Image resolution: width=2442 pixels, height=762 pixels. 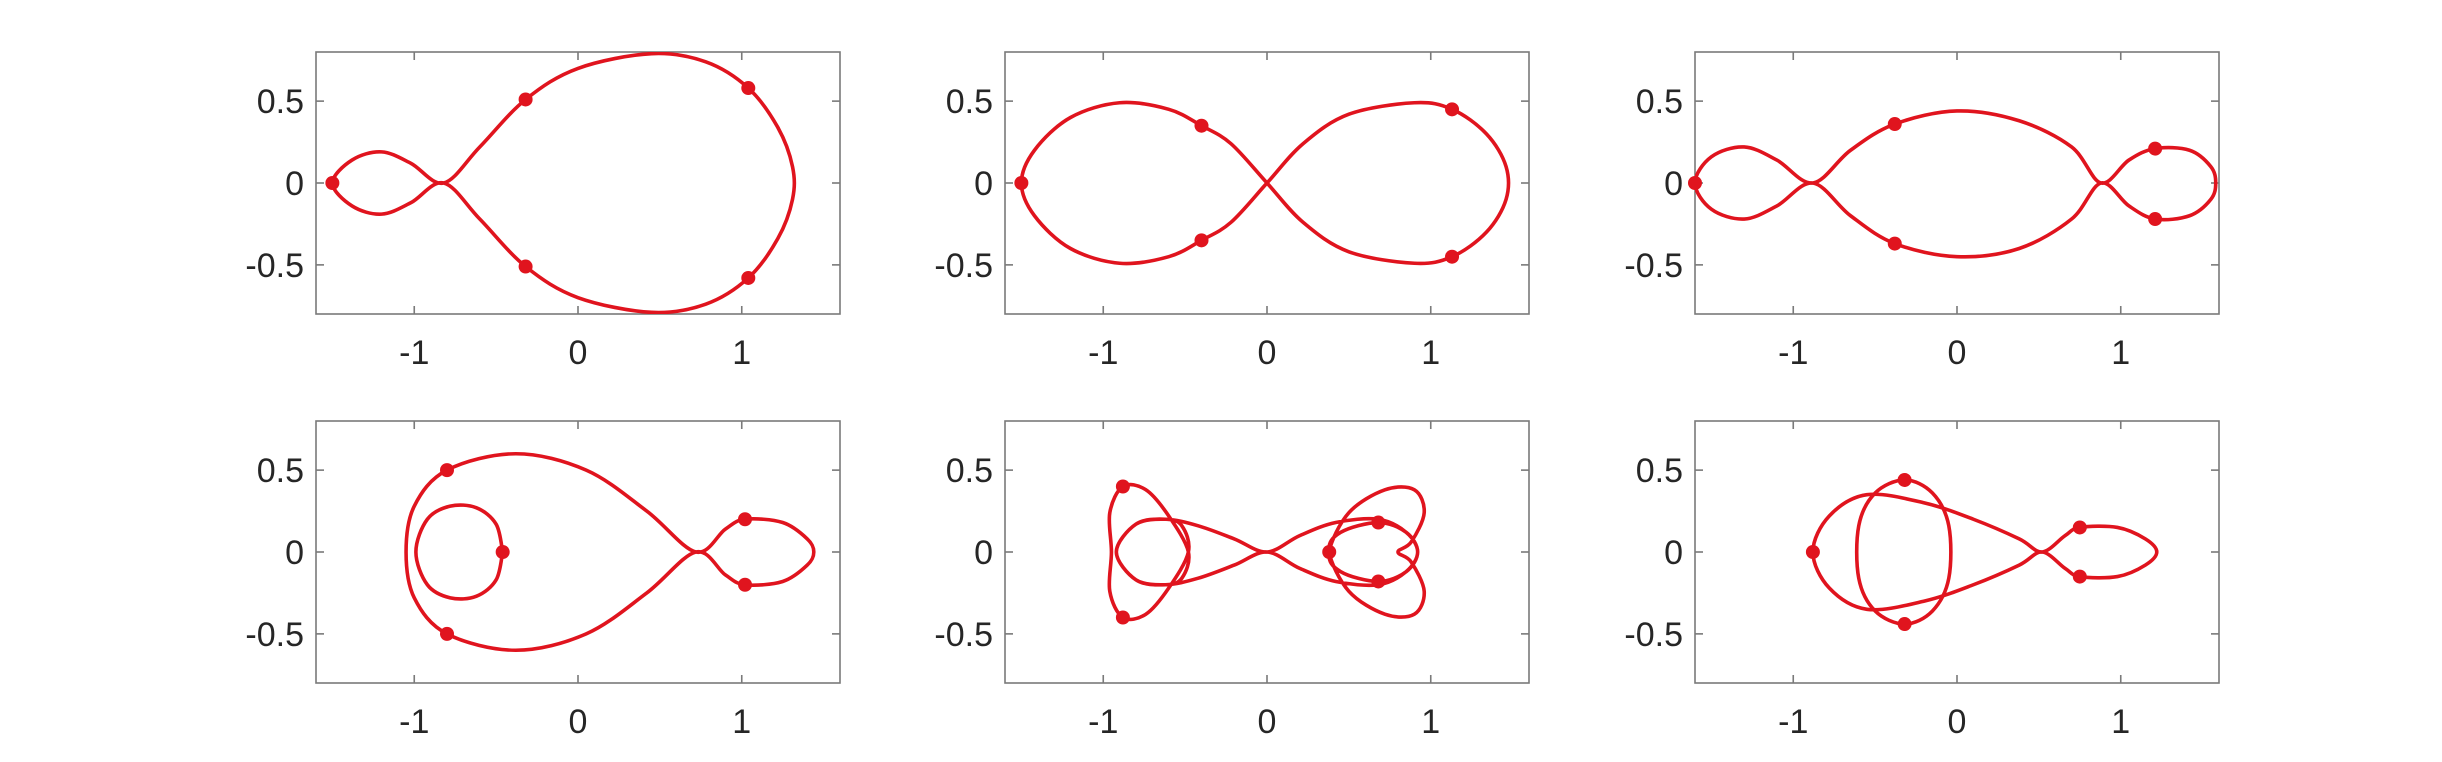 I want to click on panel-top-left: -1 0 1 0.5 0 -0.5, so click(x=543, y=211).